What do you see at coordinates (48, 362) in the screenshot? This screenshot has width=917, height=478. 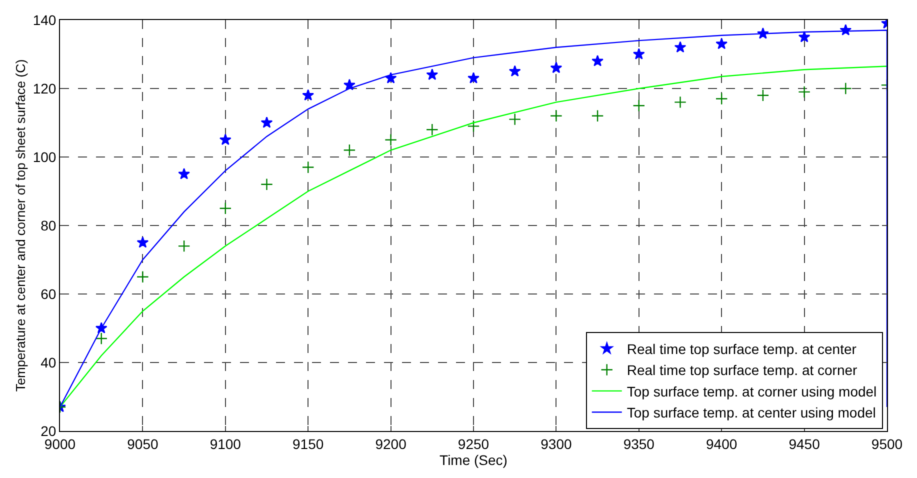 I see `y-tick-label: 40` at bounding box center [48, 362].